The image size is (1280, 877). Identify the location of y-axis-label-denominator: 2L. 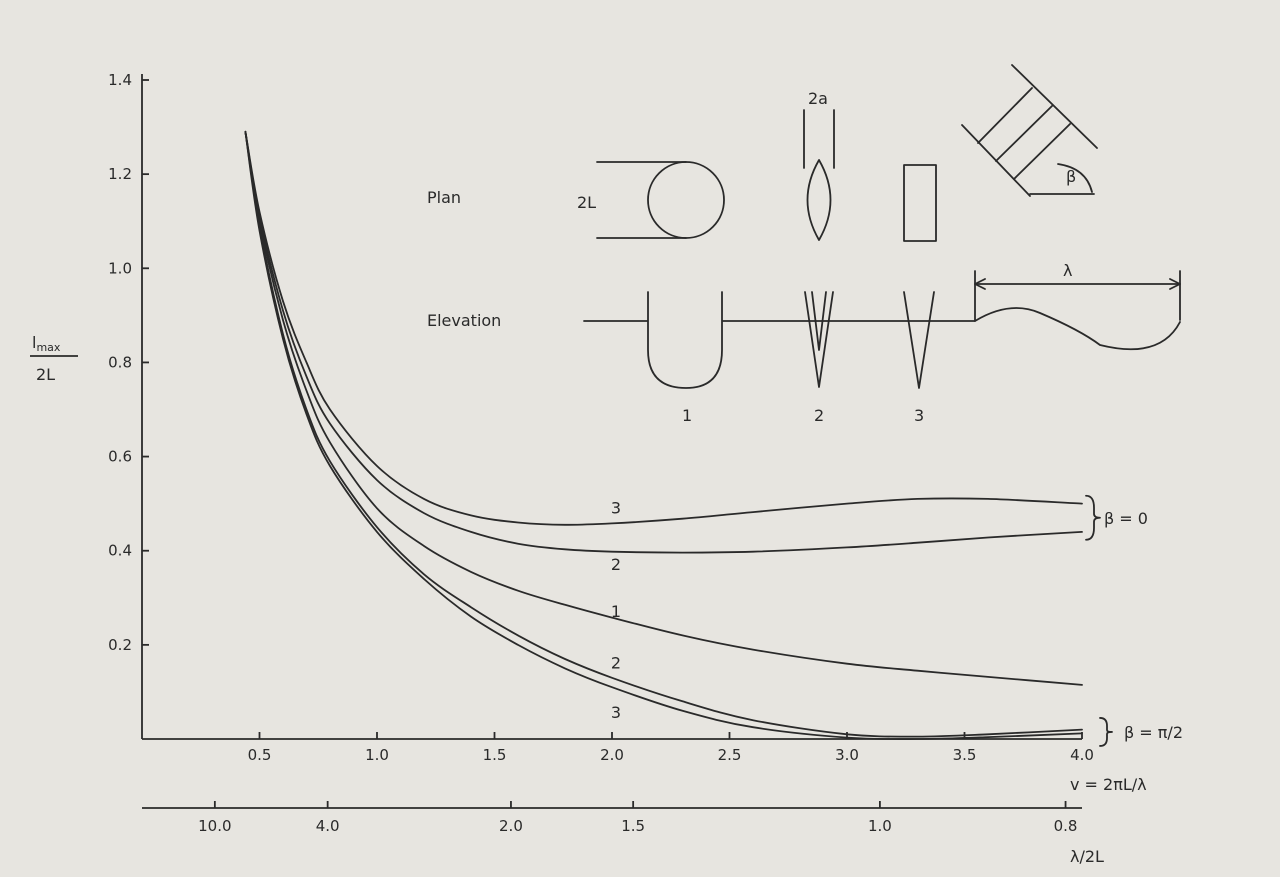
(45, 374).